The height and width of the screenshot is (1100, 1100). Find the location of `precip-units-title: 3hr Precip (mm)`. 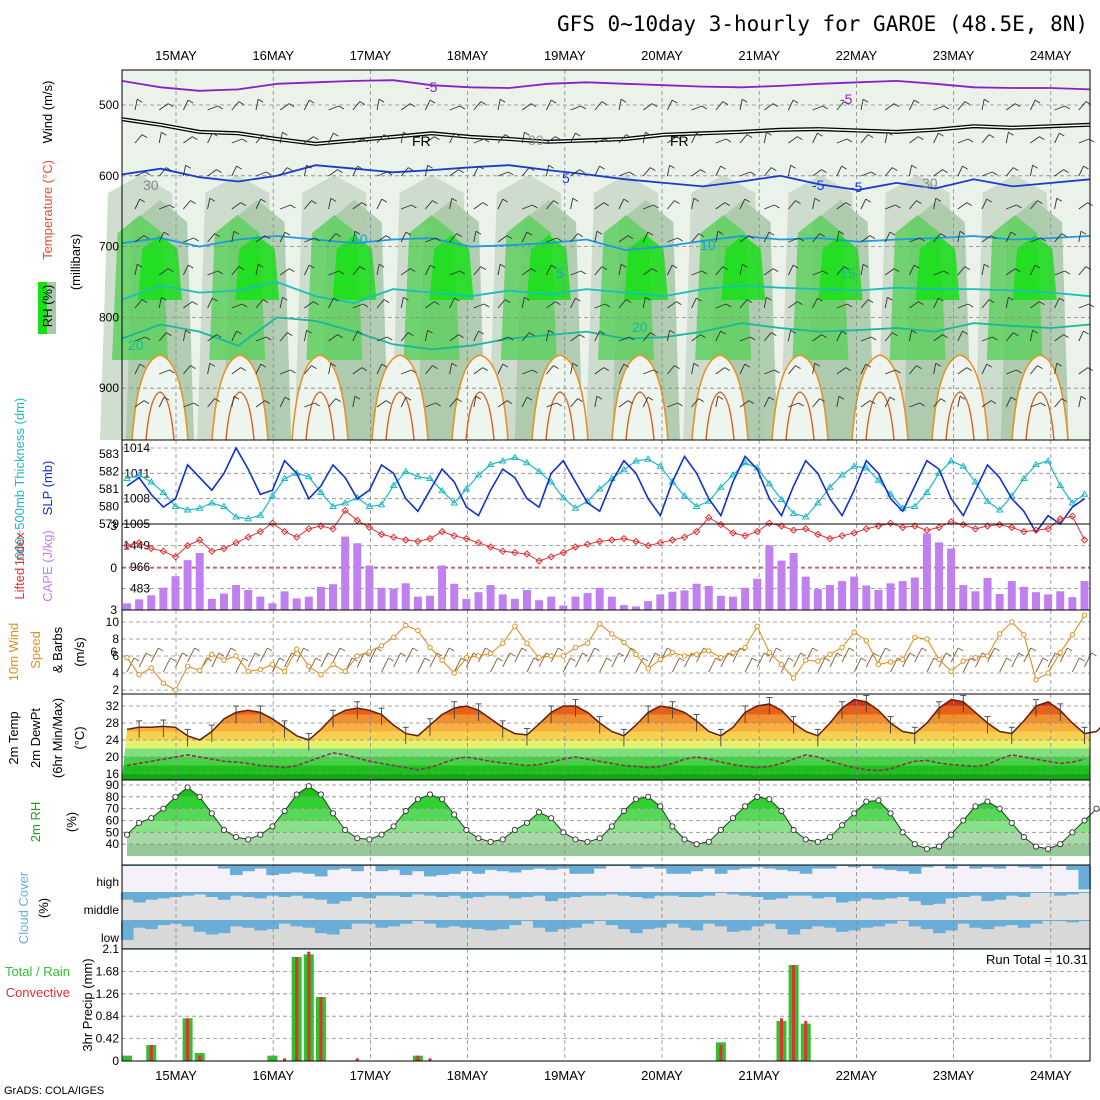

precip-units-title: 3hr Precip (mm) is located at coordinates (87, 1004).